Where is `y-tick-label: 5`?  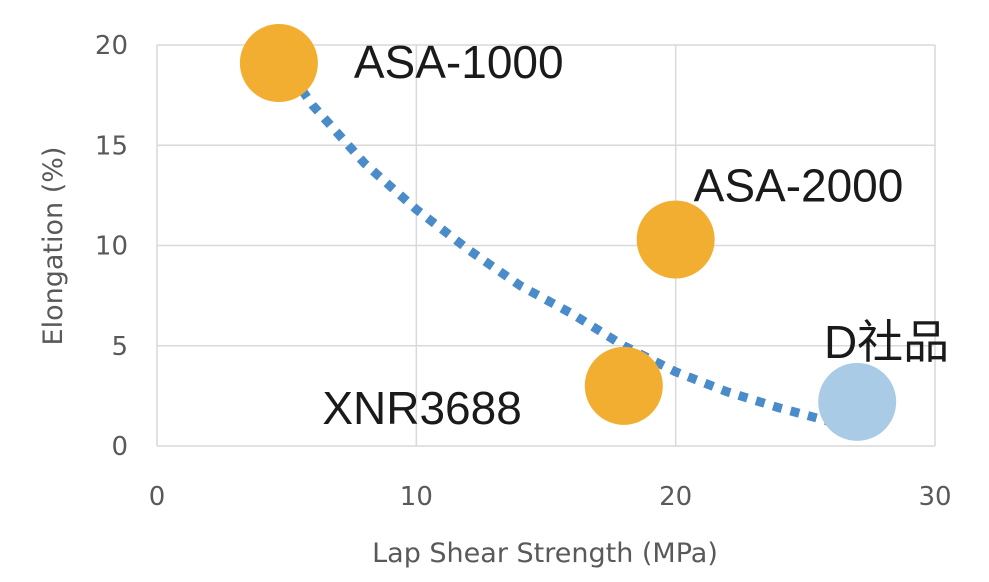 y-tick-label: 5 is located at coordinates (119, 347).